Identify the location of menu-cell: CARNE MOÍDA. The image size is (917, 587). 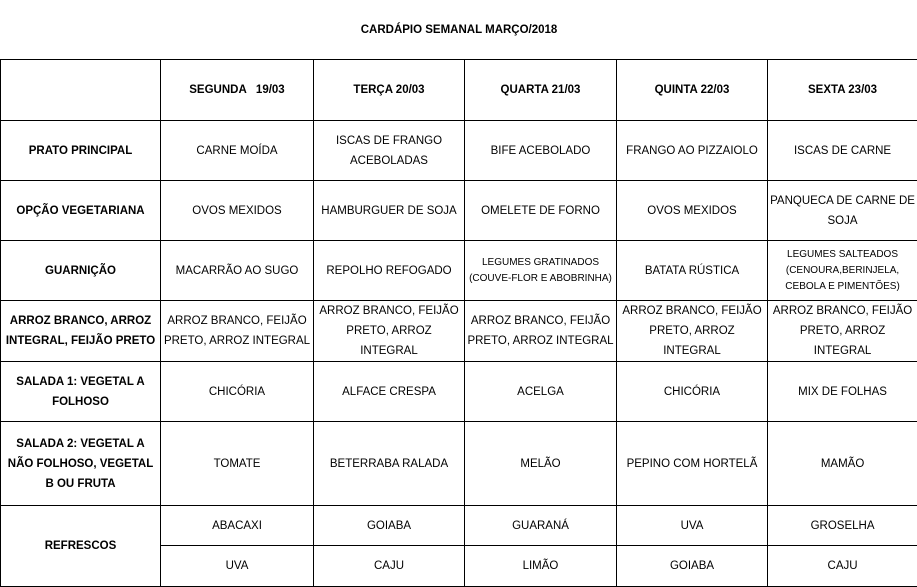
(237, 150).